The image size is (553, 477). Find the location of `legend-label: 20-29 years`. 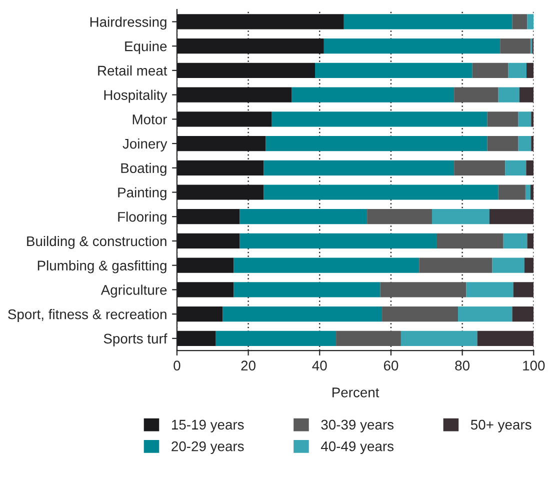

legend-label: 20-29 years is located at coordinates (208, 447).